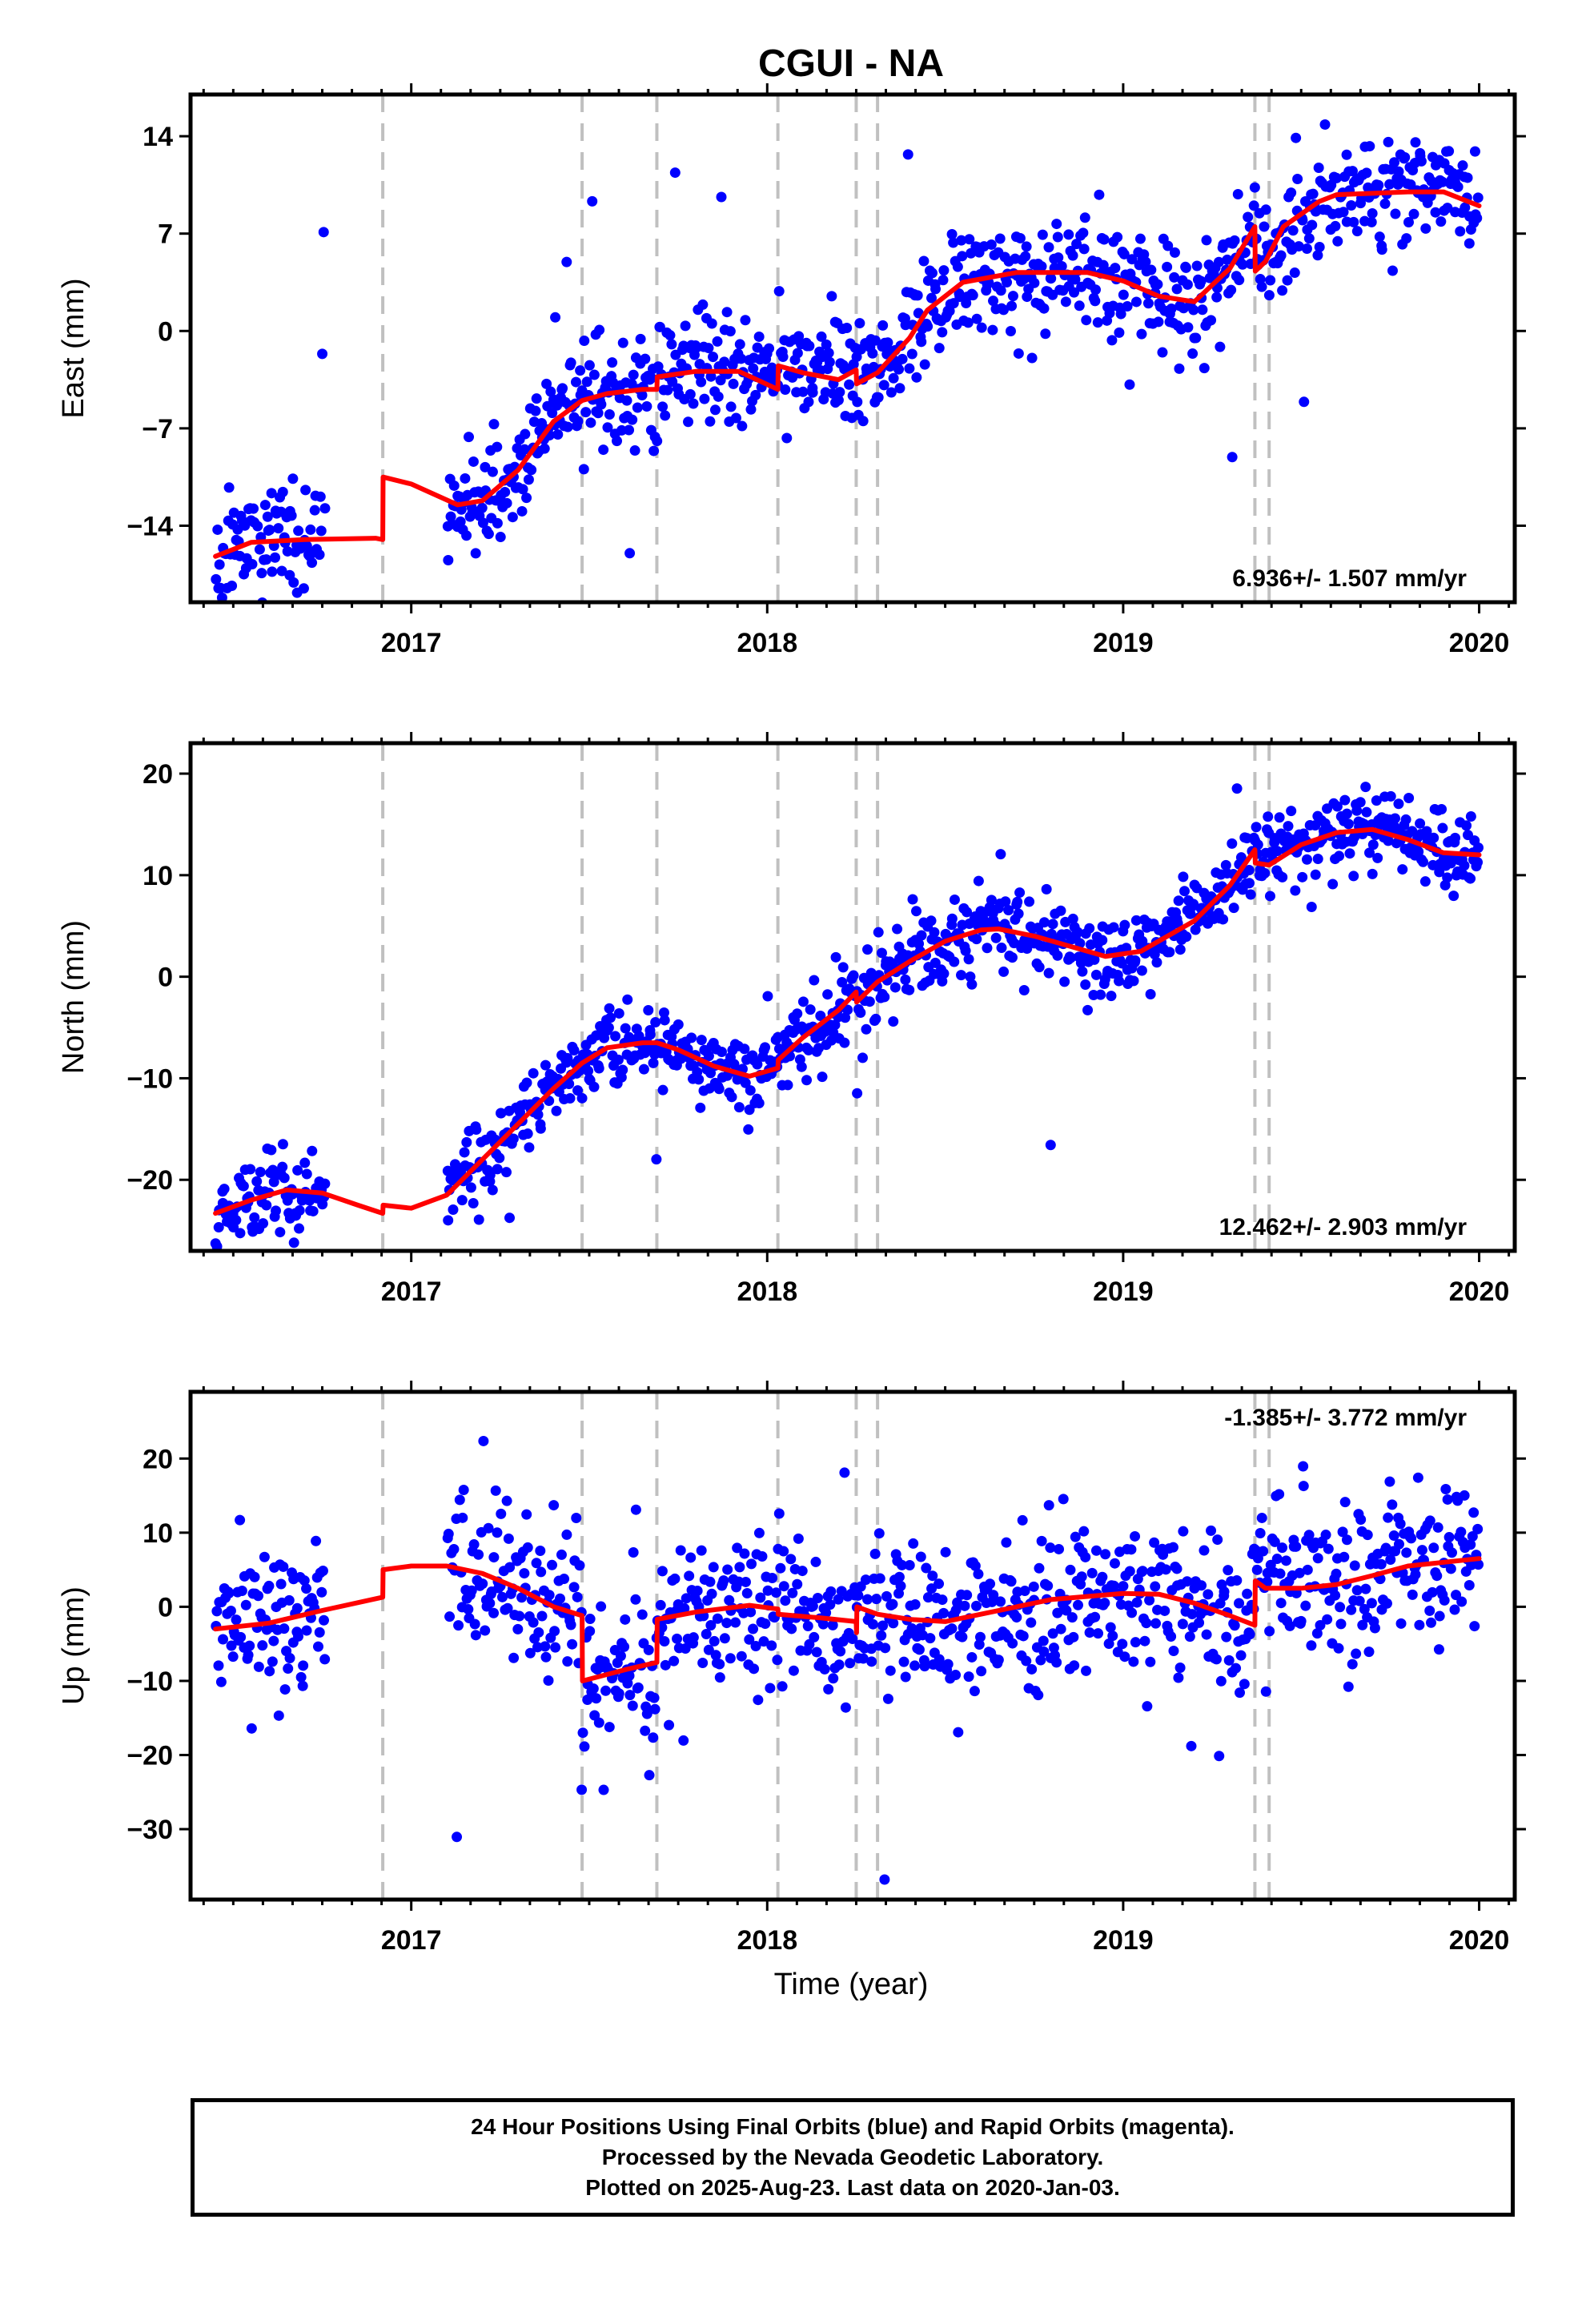 The image size is (1582, 2324). Describe the element at coordinates (149, 1078) in the screenshot. I see `y-tick-label: −10` at that location.